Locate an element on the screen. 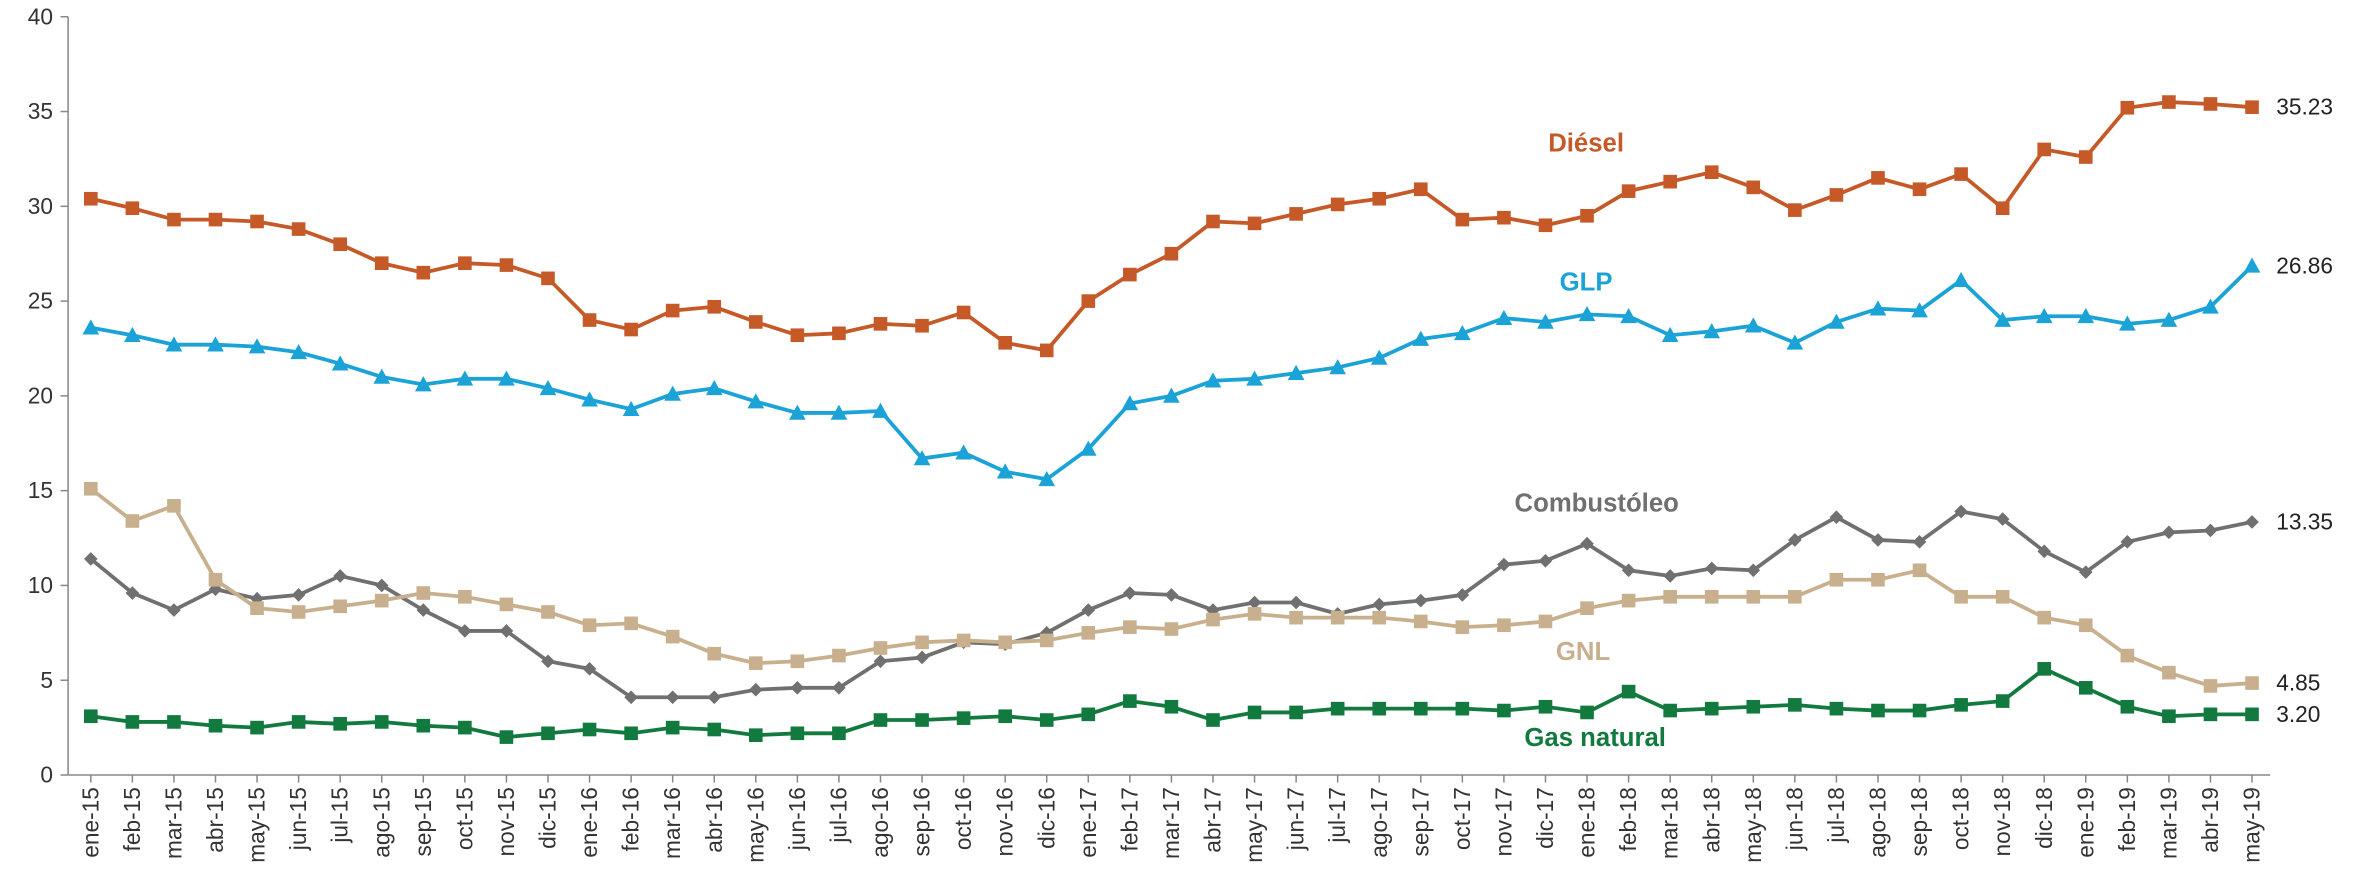 The image size is (2361, 875). x-tick-label: jun-17 is located at coordinates (1296, 819).